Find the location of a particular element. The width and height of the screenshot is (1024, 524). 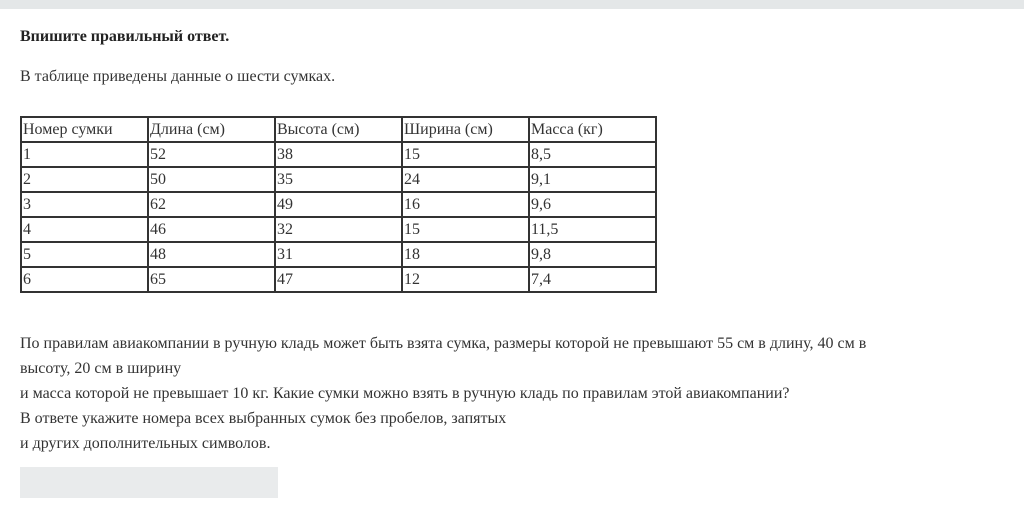

table-cell: 8,5 is located at coordinates (592, 154).